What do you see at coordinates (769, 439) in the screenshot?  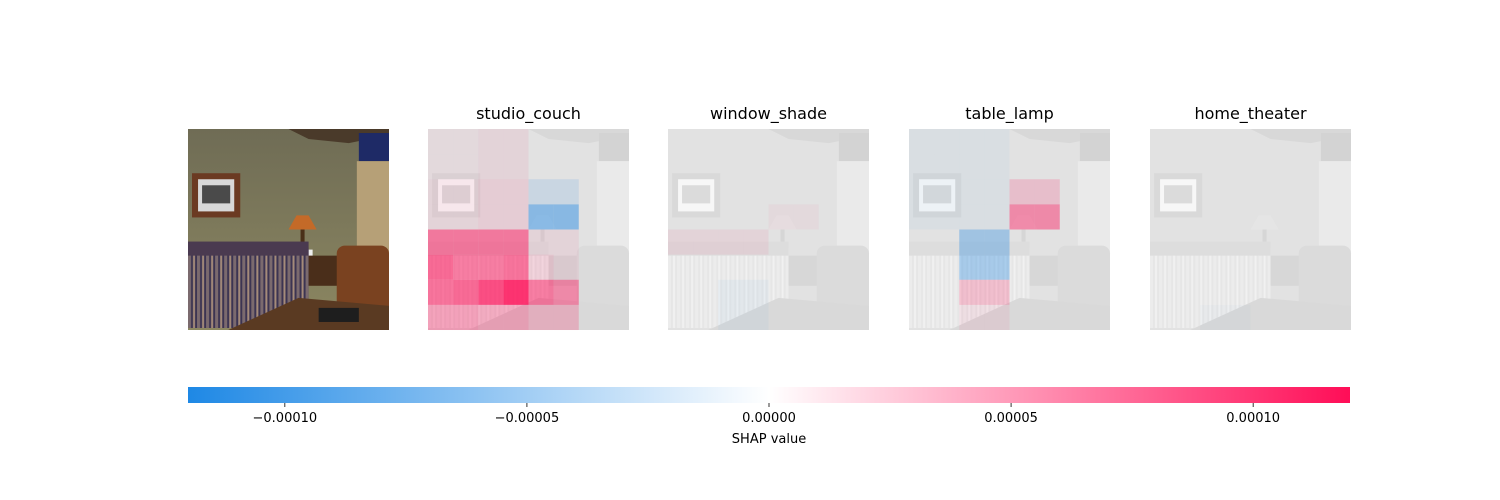 I see `colorbar-label: SHAP value` at bounding box center [769, 439].